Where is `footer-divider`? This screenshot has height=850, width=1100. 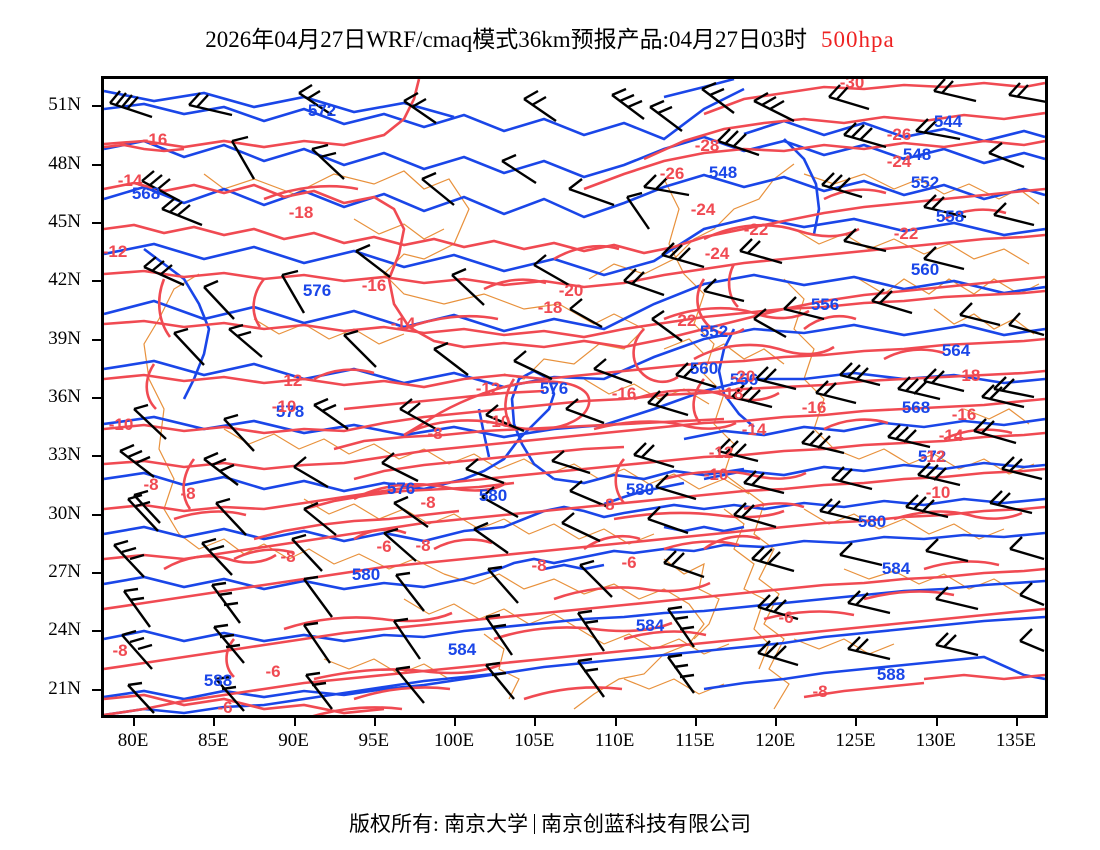
footer-divider is located at coordinates (535, 824).